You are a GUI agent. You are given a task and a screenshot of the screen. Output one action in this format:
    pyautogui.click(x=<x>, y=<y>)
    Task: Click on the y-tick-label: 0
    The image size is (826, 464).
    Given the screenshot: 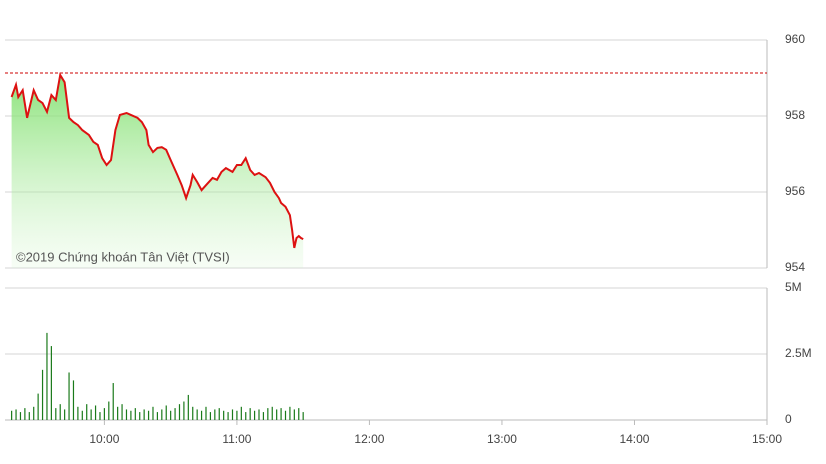 What is the action you would take?
    pyautogui.click(x=788, y=419)
    